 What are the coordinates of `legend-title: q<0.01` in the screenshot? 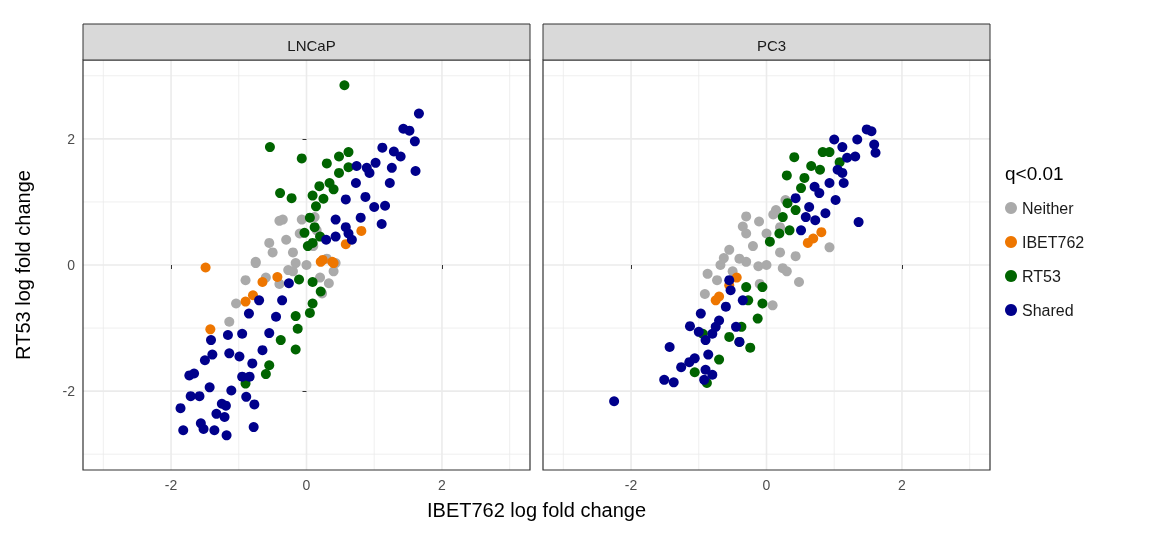 It's located at (1034, 173).